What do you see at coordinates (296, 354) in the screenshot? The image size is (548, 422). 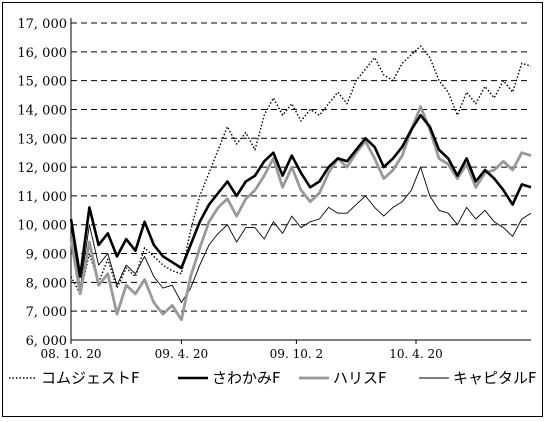 I see `x-tick-label: 09. 10. 2` at bounding box center [296, 354].